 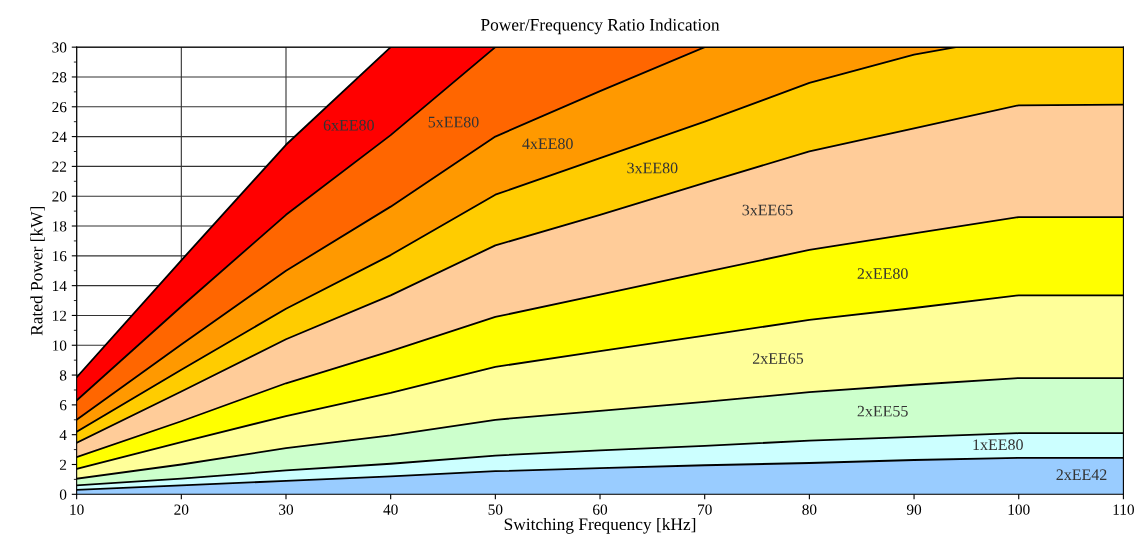 What do you see at coordinates (600, 525) in the screenshot?
I see `x-axis-title: Switching Frequency [kHz]` at bounding box center [600, 525].